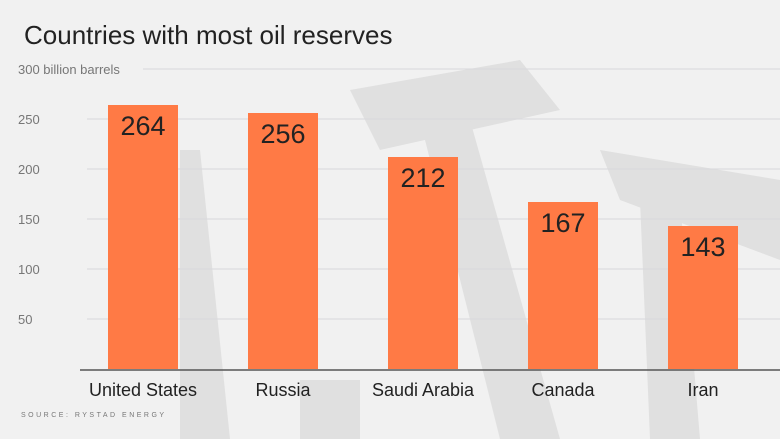 The image size is (780, 439). I want to click on data-label: 264, so click(142, 126).